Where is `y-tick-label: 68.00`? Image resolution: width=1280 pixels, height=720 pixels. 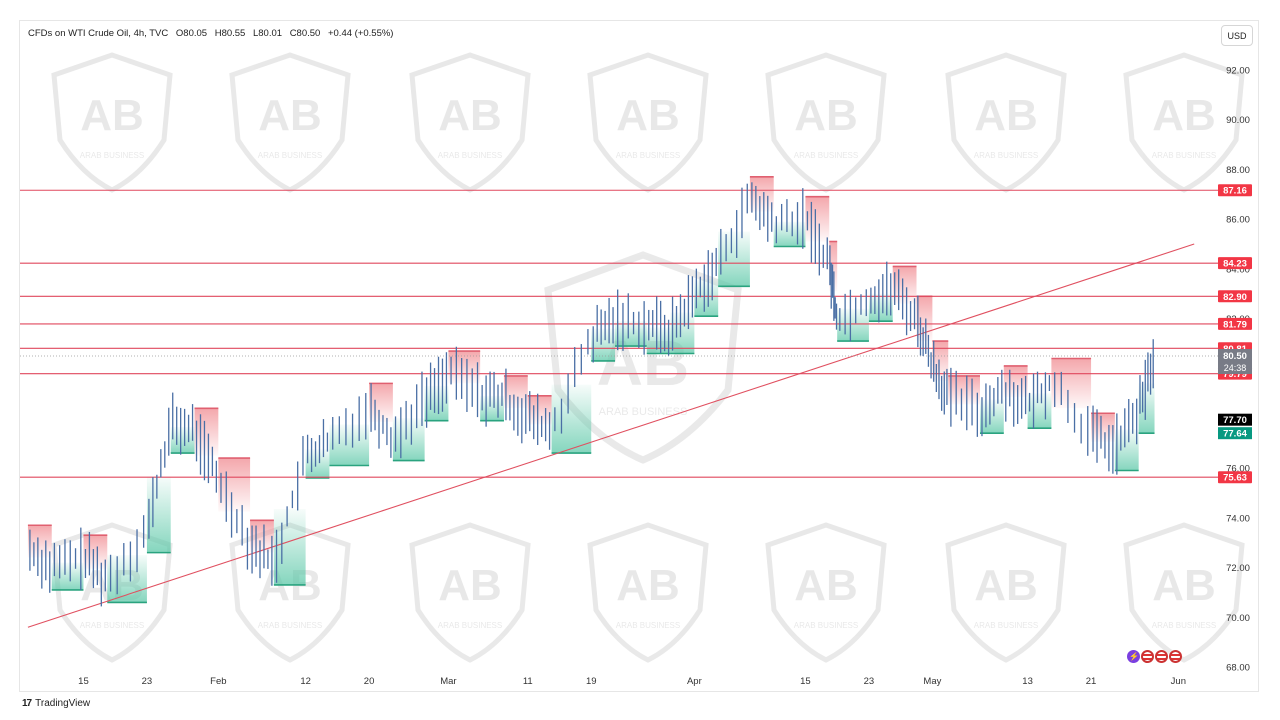
y-tick-label: 68.00 is located at coordinates (1238, 668).